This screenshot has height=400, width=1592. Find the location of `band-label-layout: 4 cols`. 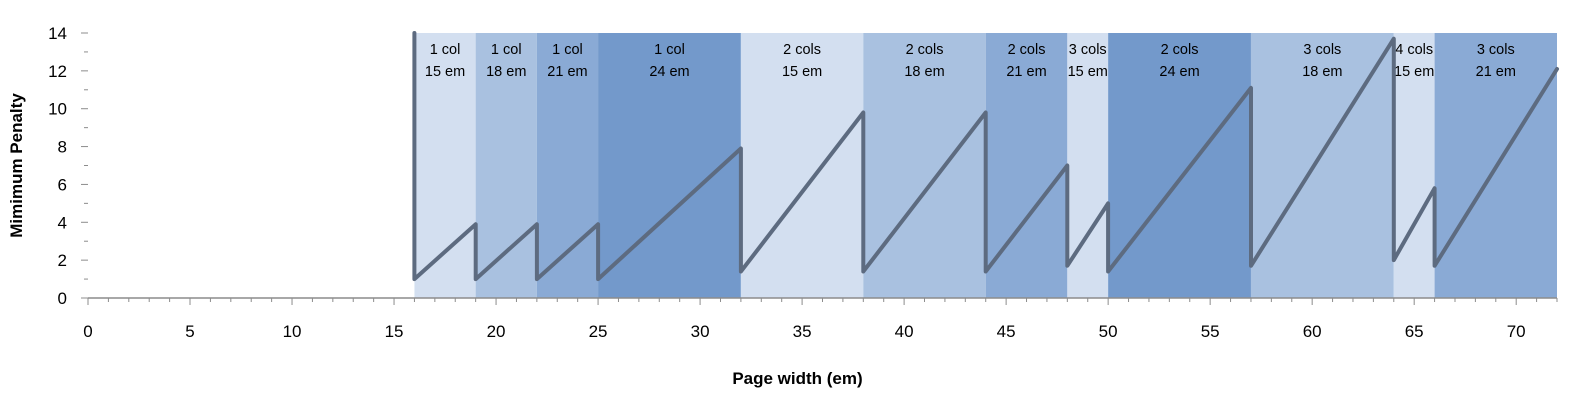

band-label-layout: 4 cols is located at coordinates (1414, 50).